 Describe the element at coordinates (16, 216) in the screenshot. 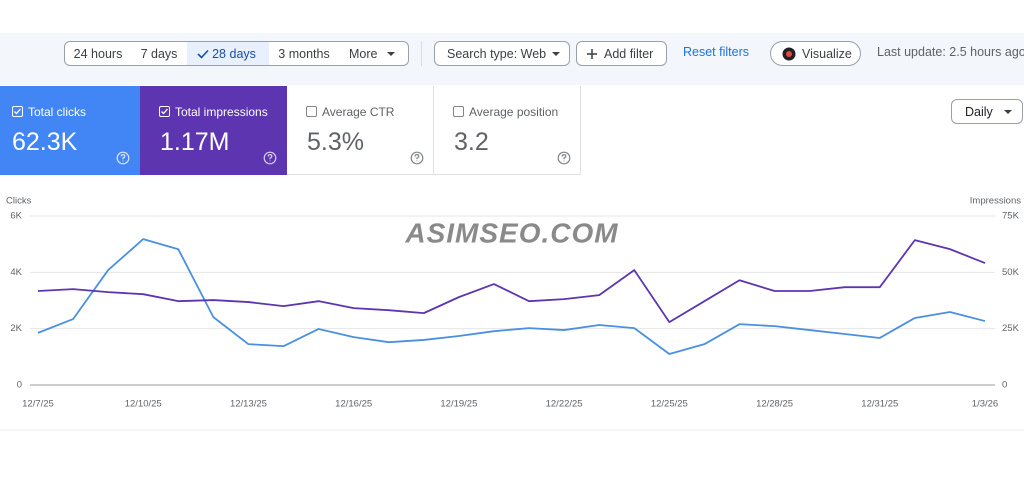

I see `y-tick-label: 6K` at that location.